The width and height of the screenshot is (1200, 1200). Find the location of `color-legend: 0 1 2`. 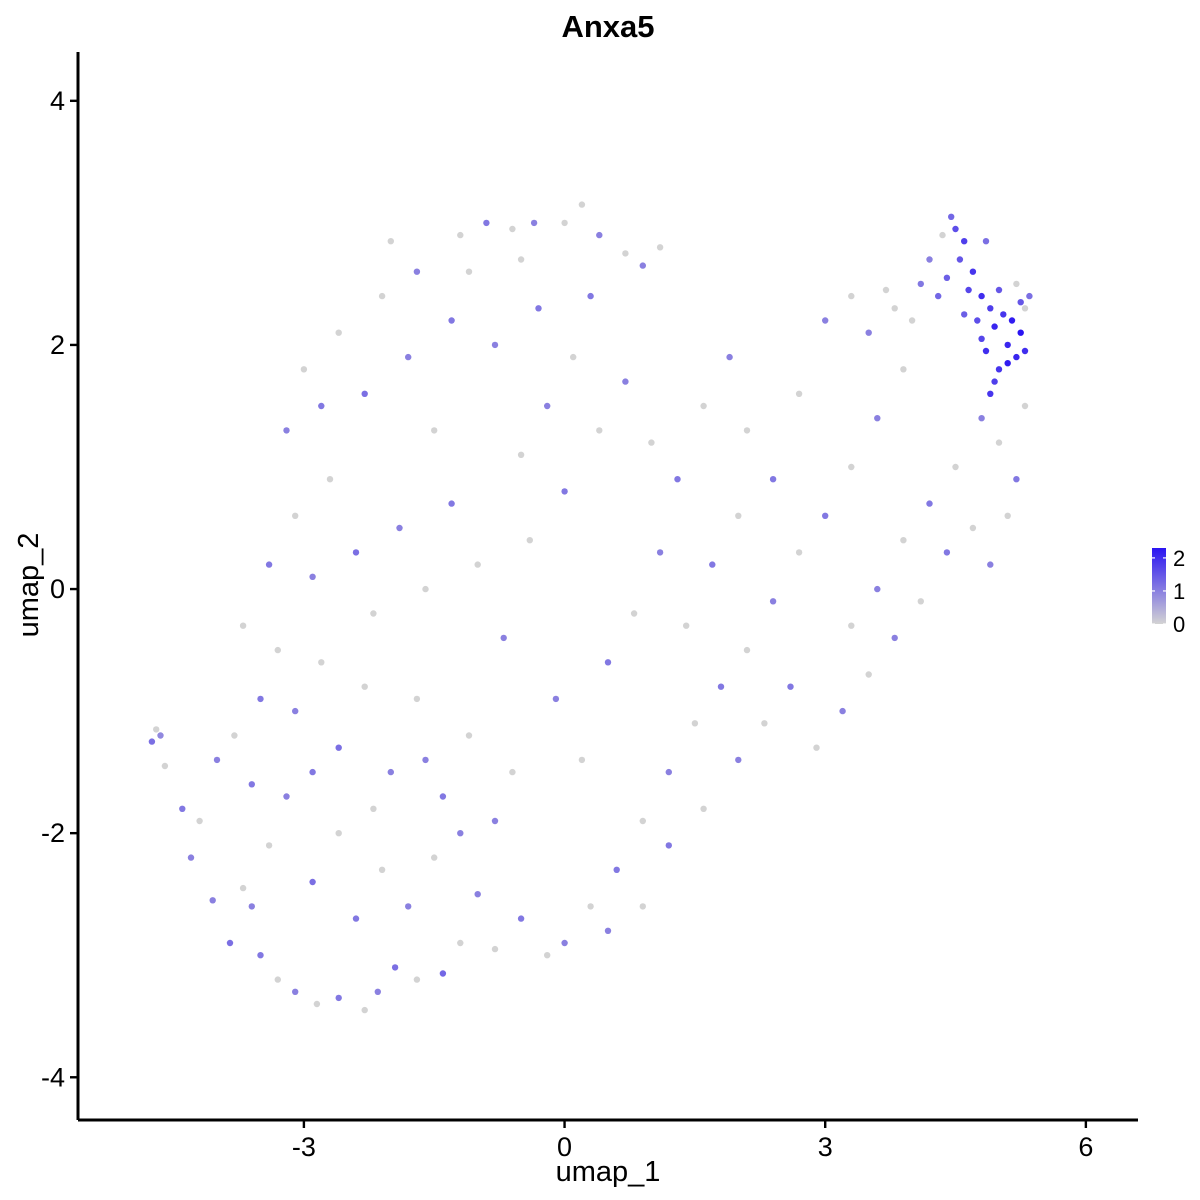

color-legend: 0 1 2 is located at coordinates (1168, 591).